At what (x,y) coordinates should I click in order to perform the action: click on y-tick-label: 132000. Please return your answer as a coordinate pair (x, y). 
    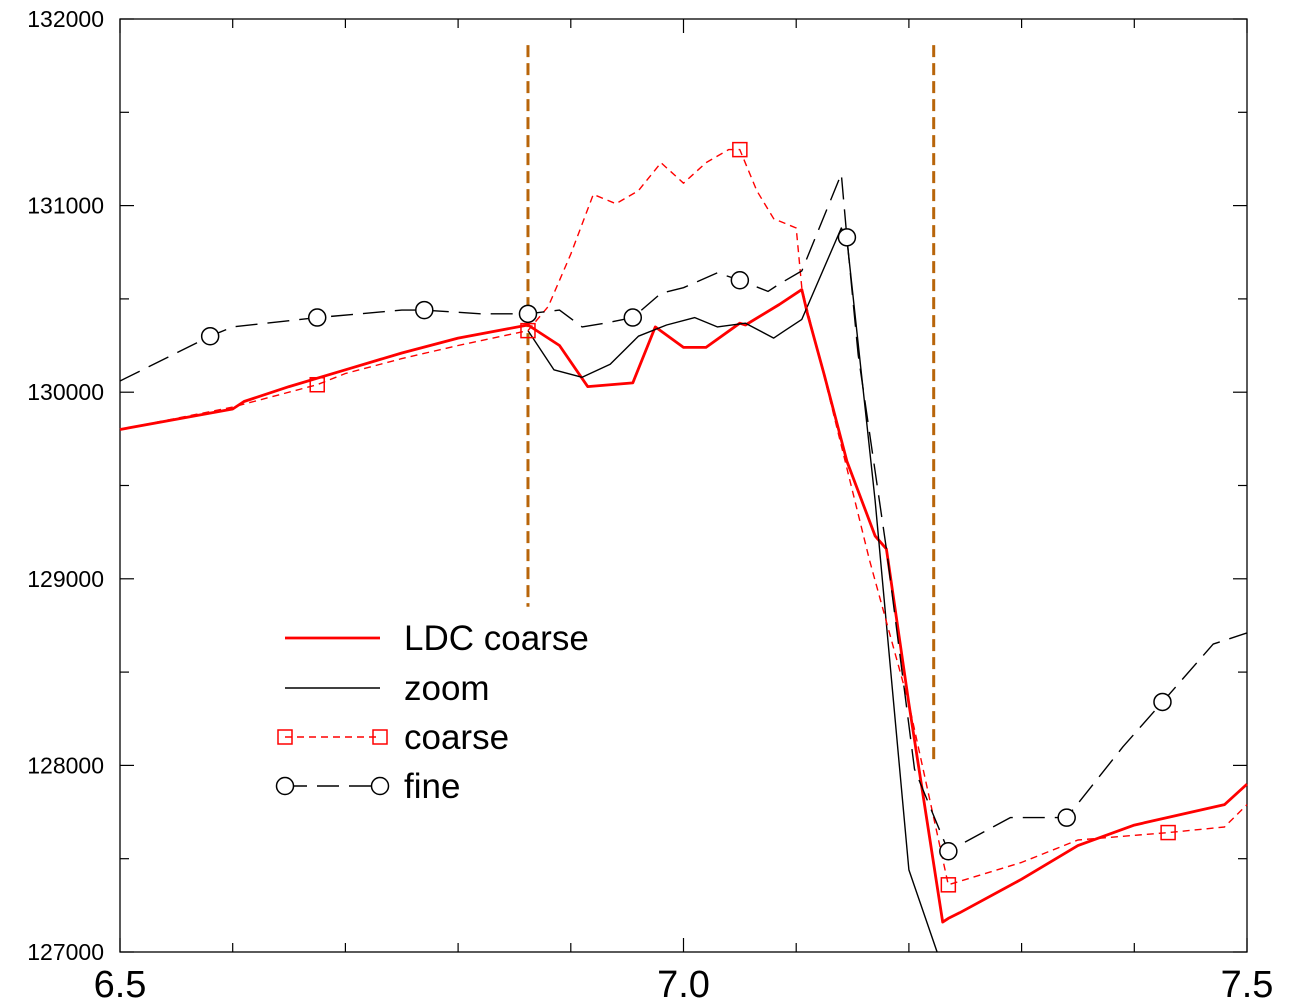
    Looking at the image, I should click on (65, 19).